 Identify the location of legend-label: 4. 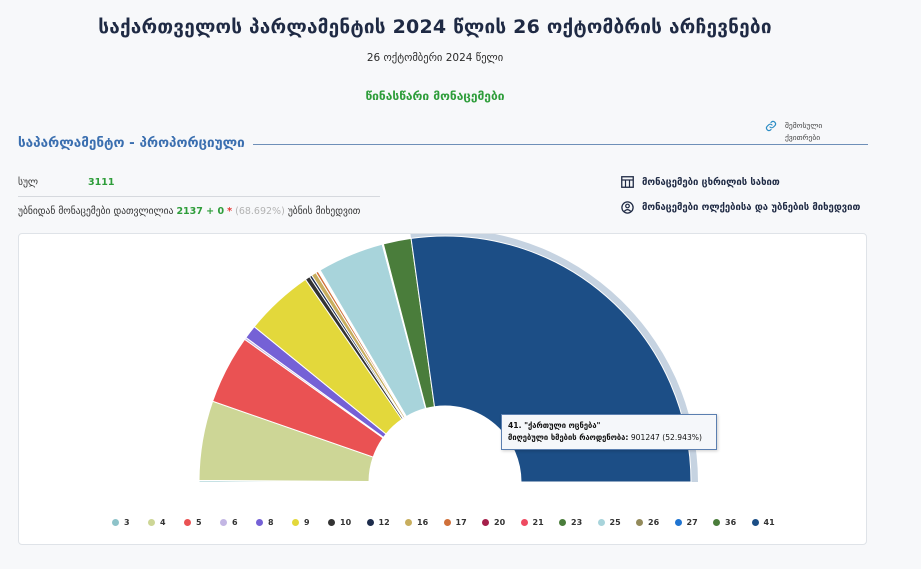
(163, 522).